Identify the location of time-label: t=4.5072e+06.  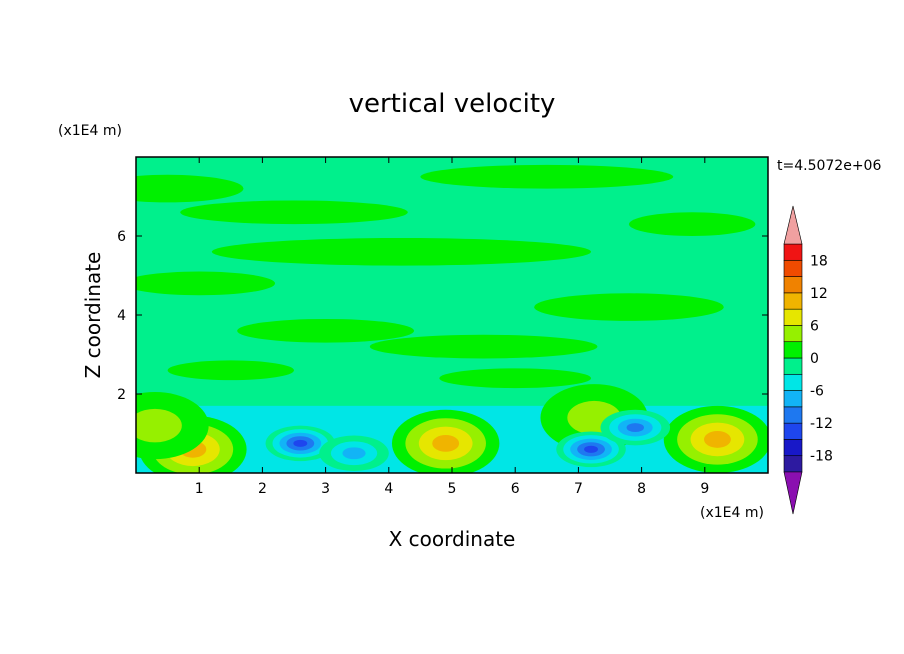
(829, 166).